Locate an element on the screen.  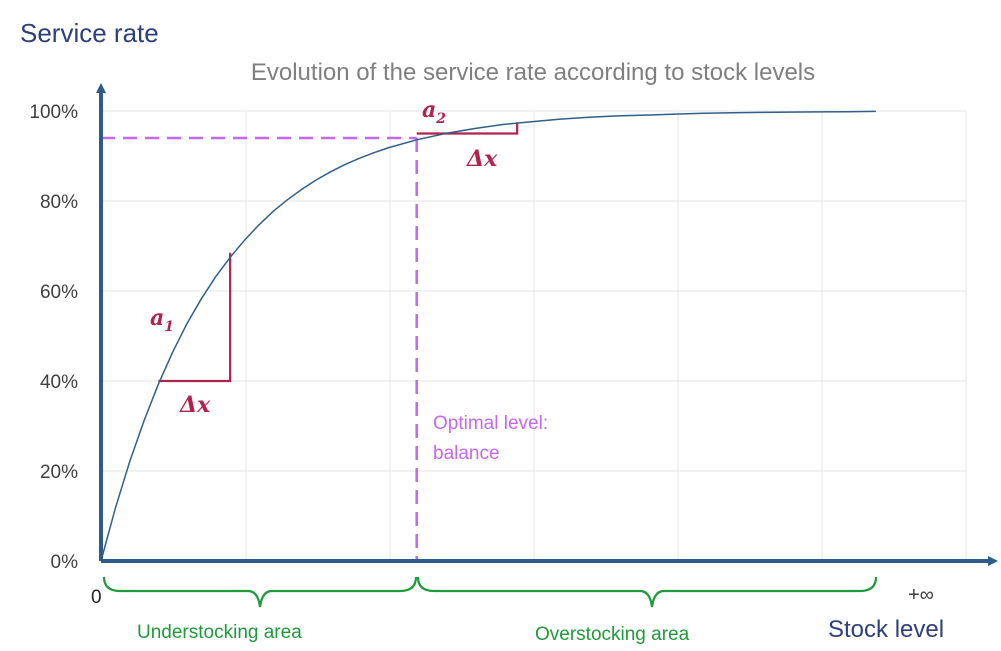
y-tick-label: 40% is located at coordinates (59, 382).